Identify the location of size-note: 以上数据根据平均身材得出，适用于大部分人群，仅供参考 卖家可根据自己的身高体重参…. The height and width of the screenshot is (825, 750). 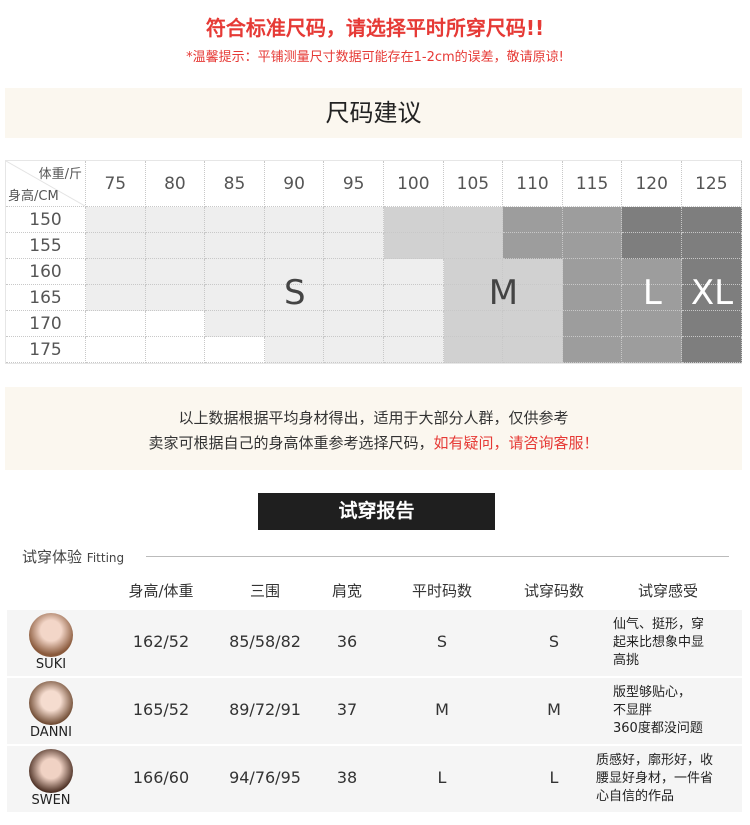
(373, 428).